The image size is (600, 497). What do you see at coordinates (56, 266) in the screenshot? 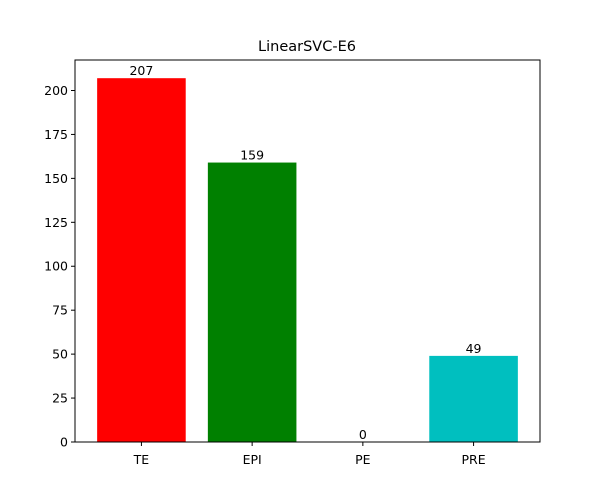
I see `y-tick-label: 100` at bounding box center [56, 266].